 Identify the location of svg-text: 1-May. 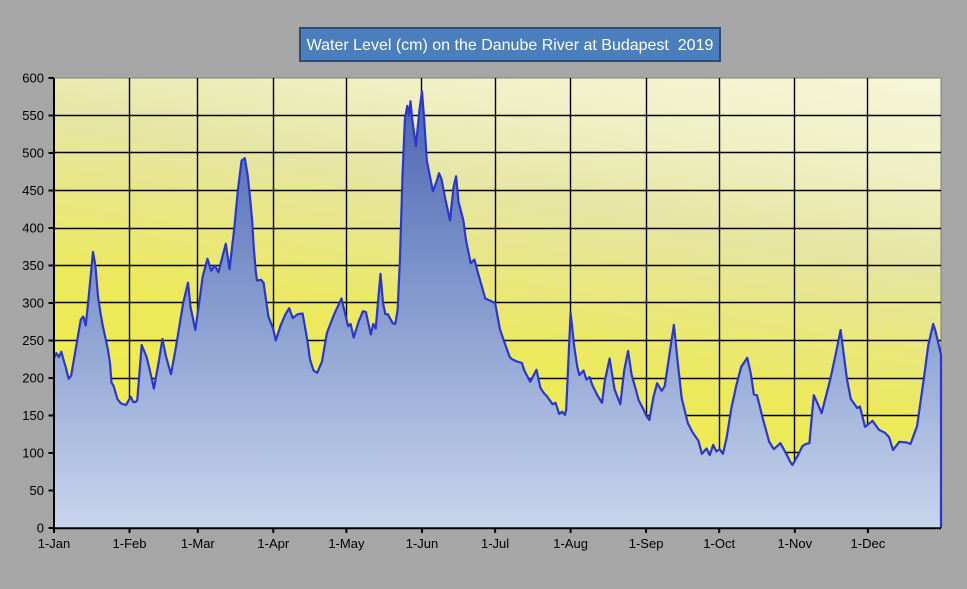
(346, 543).